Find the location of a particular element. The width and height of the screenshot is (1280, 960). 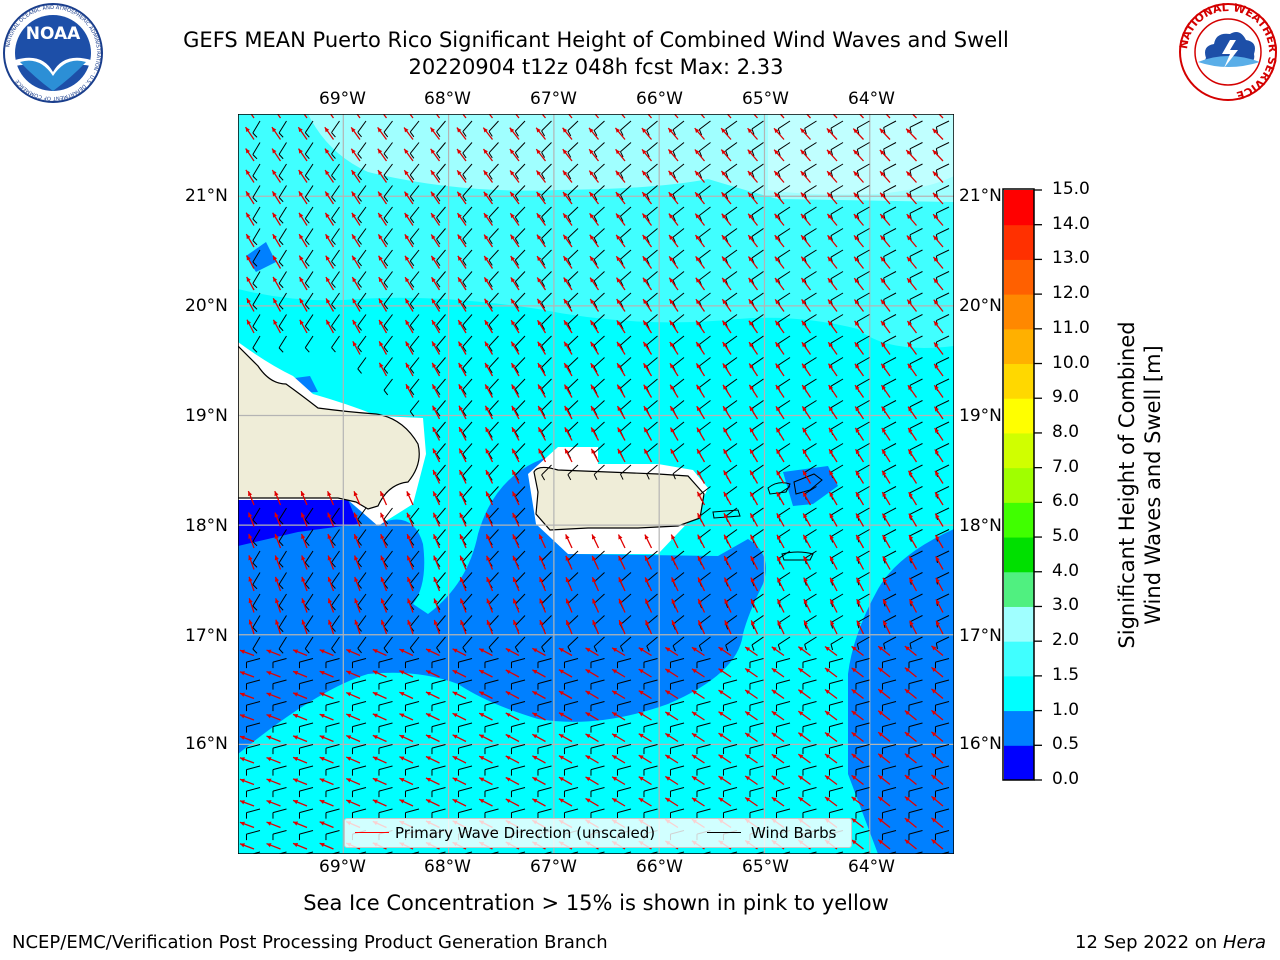

colorbar-segment is located at coordinates (1019, 624).